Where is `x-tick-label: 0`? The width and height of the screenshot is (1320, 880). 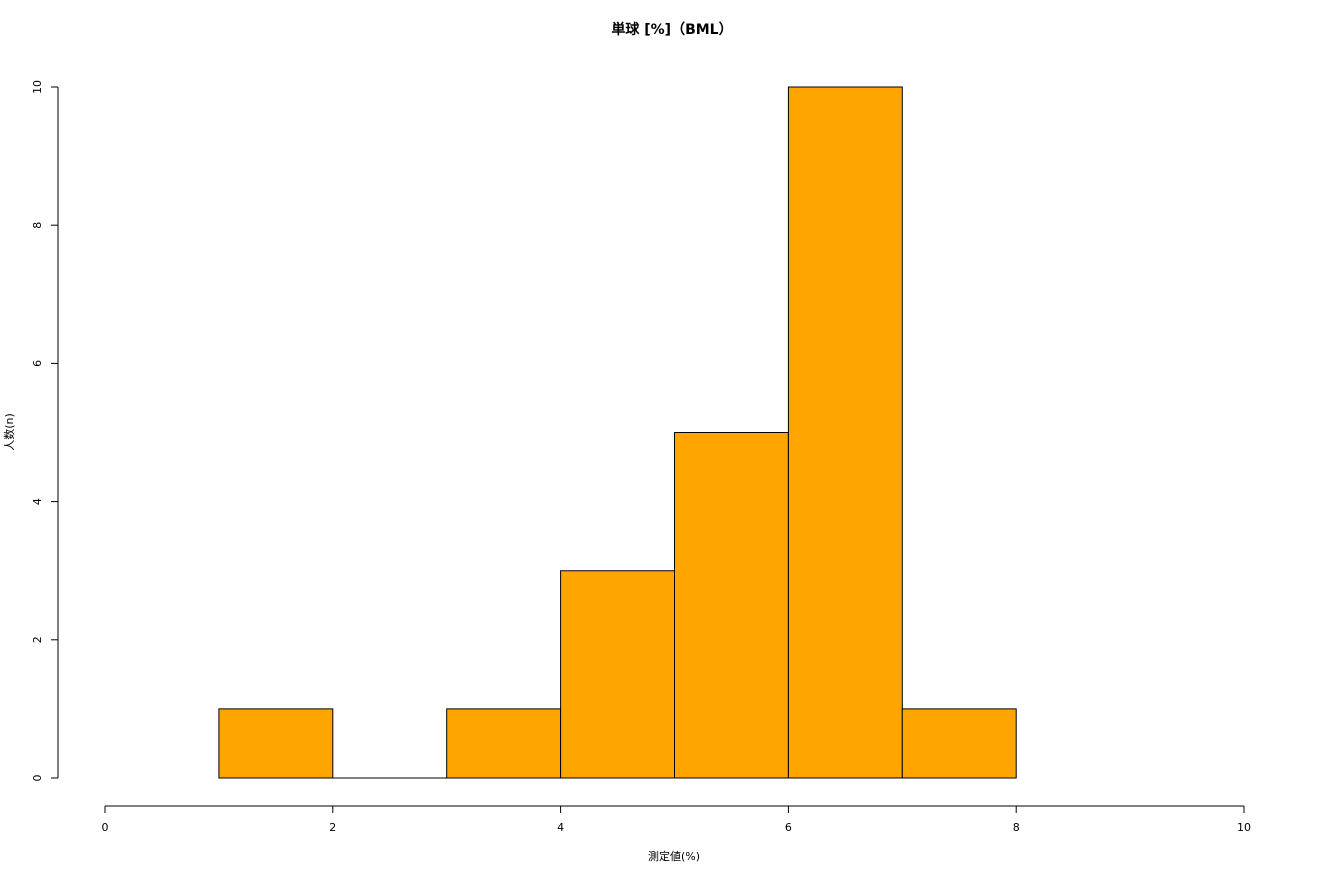 x-tick-label: 0 is located at coordinates (105, 827).